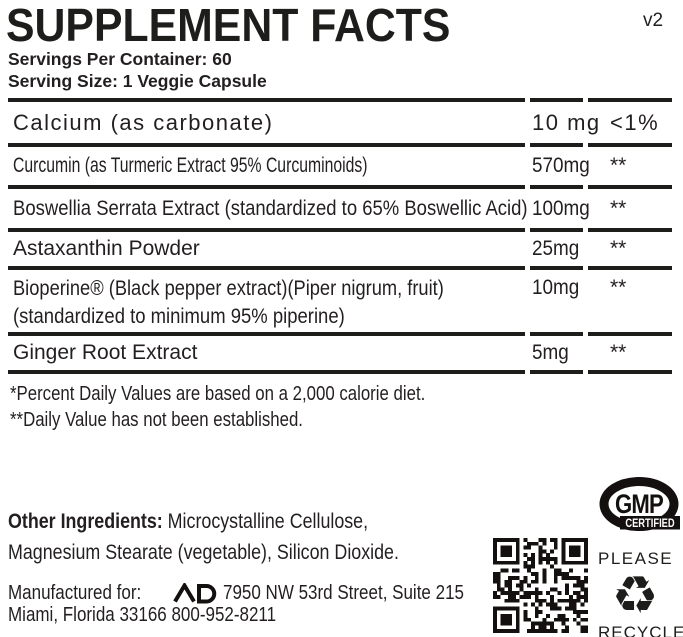  Describe the element at coordinates (340, 351) in the screenshot. I see `ingredient-row: Ginger Root Extract 5mg **` at that location.